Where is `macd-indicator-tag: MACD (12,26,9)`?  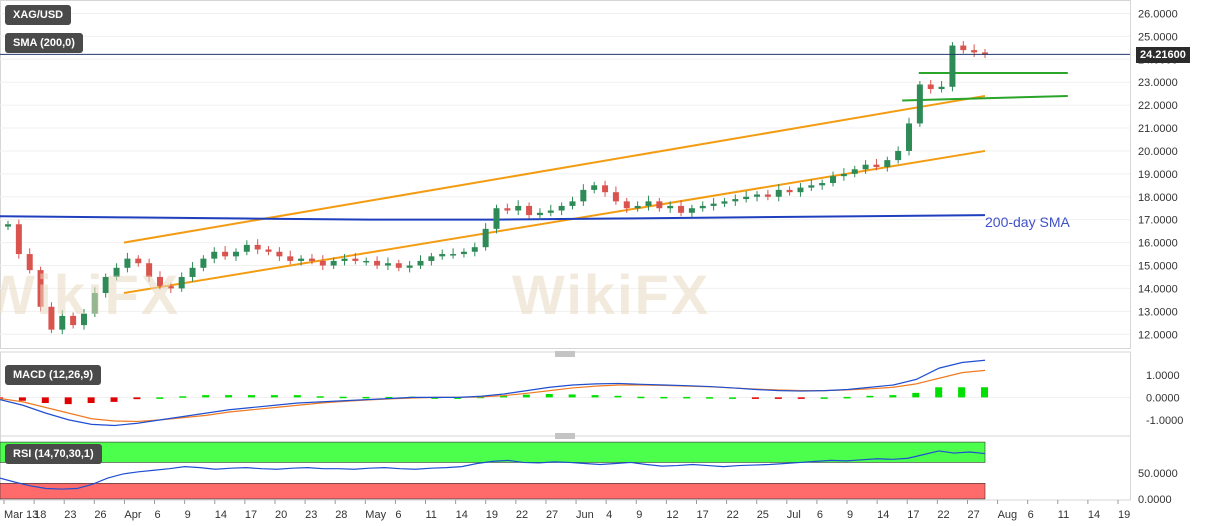
macd-indicator-tag: MACD (12,26,9) is located at coordinates (53, 375).